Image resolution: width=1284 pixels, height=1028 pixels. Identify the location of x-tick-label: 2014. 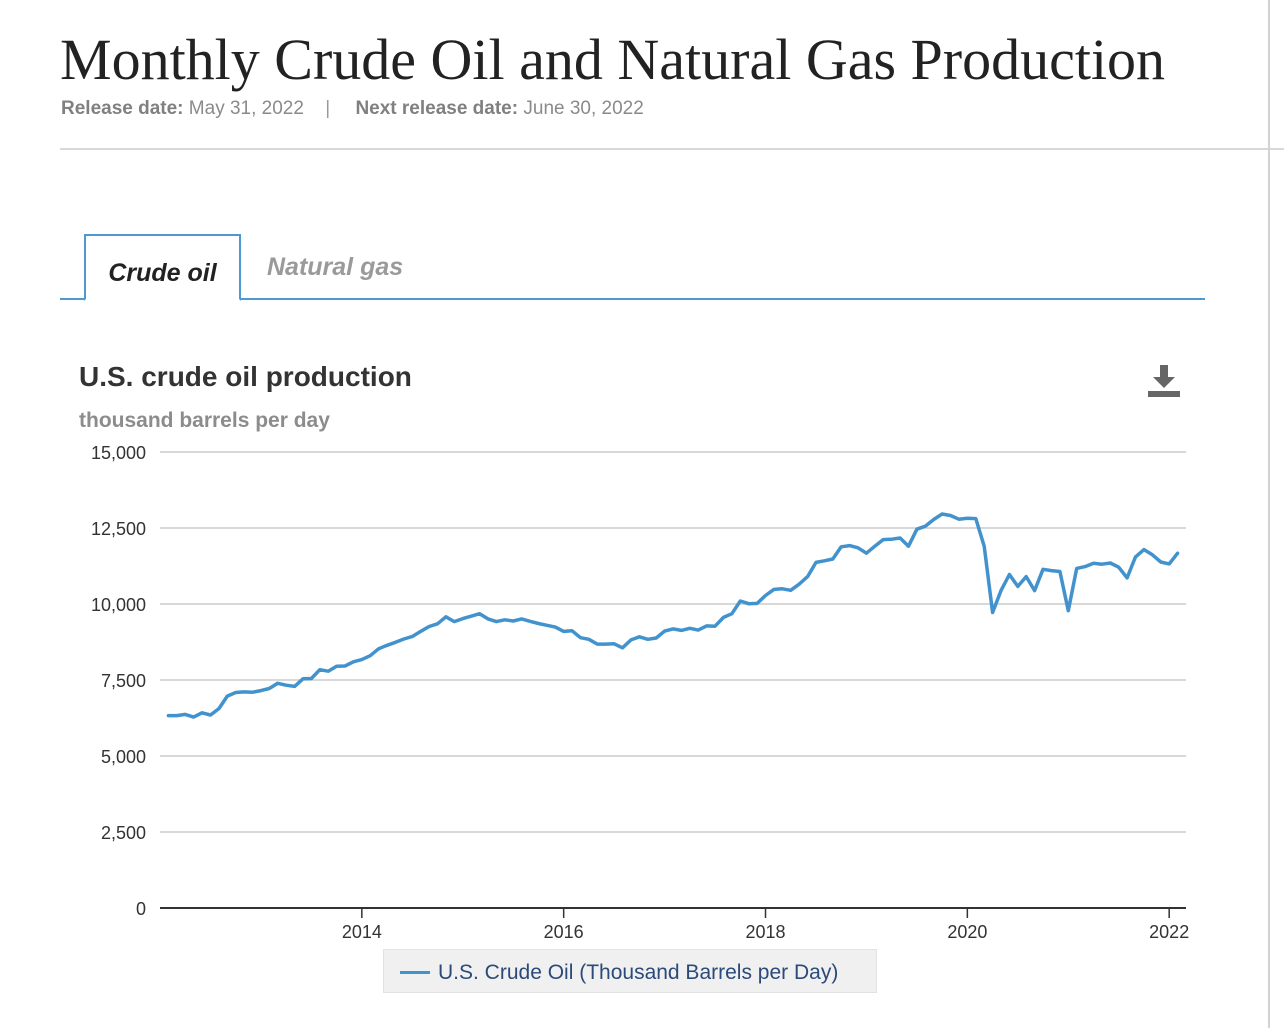
(362, 931).